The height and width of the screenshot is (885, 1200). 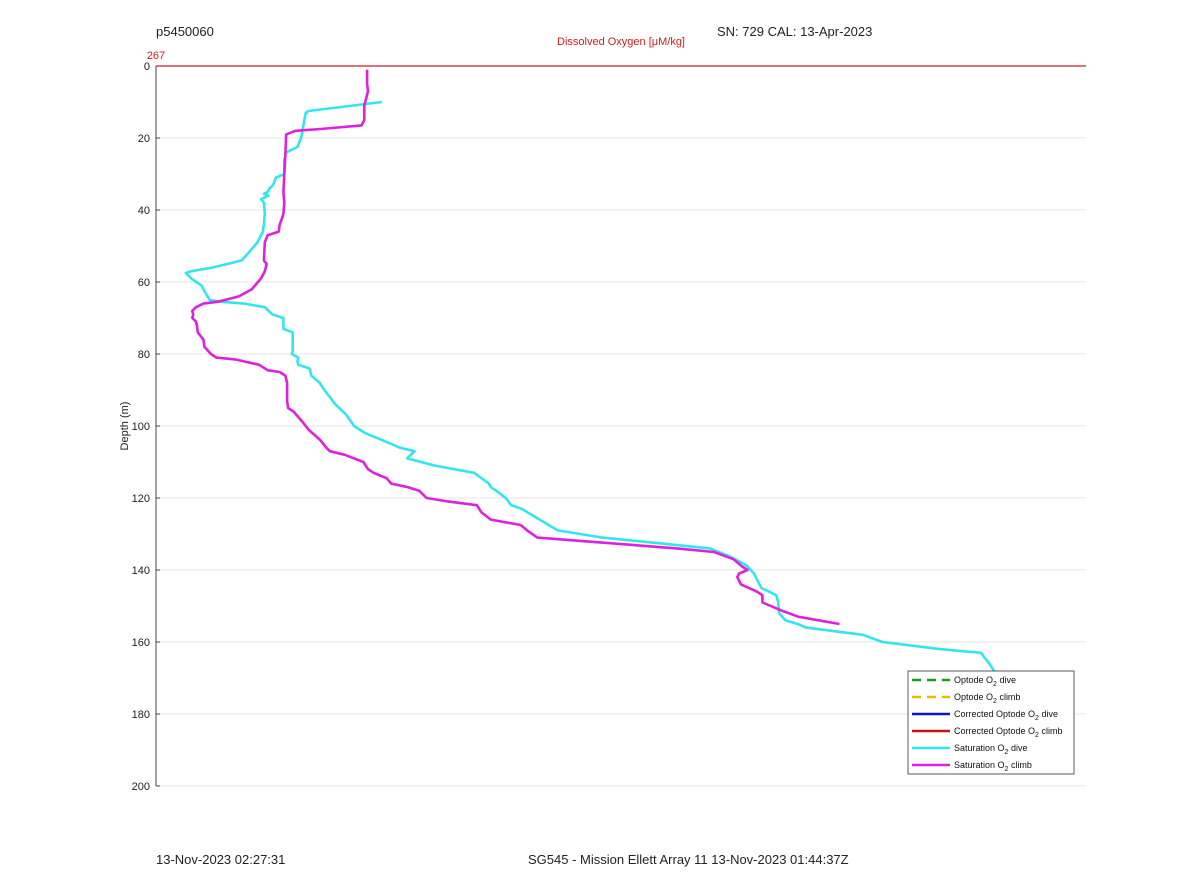 I want to click on y-tick-label: 40, so click(x=144, y=211).